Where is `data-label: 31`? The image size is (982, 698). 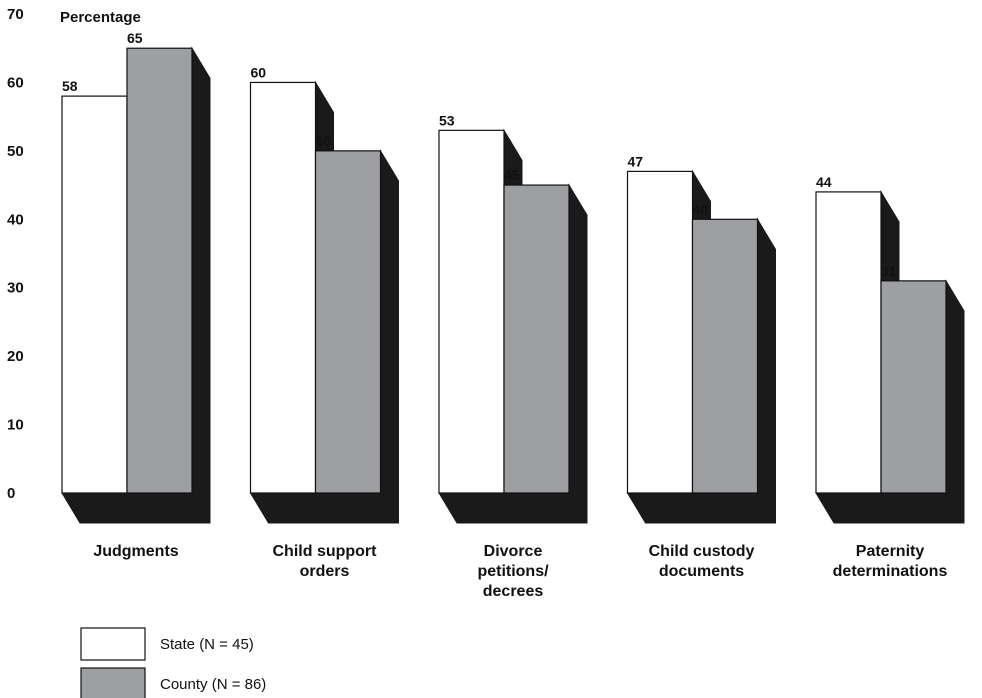 data-label: 31 is located at coordinates (889, 271).